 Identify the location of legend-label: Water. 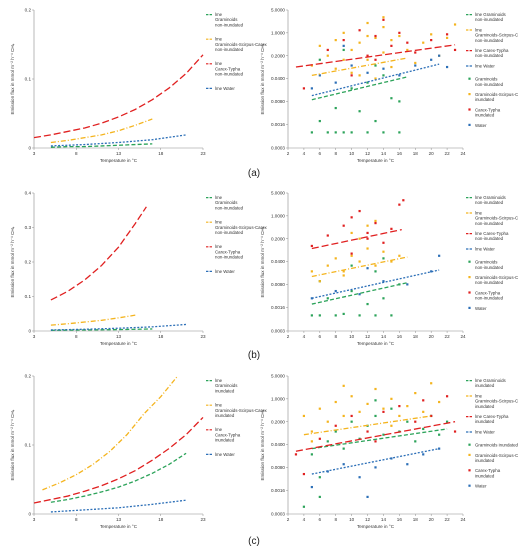
(481, 125).